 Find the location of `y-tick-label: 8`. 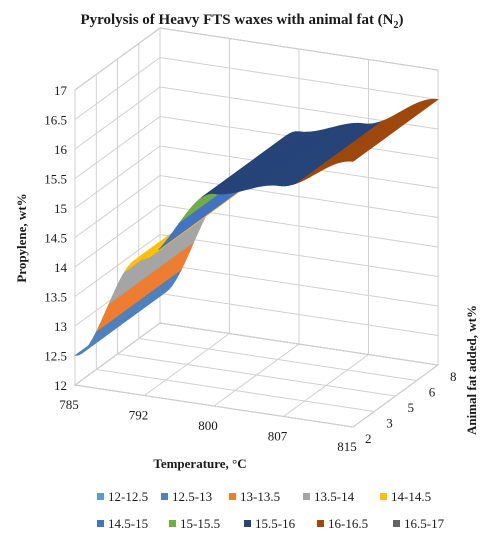

y-tick-label: 8 is located at coordinates (453, 376).